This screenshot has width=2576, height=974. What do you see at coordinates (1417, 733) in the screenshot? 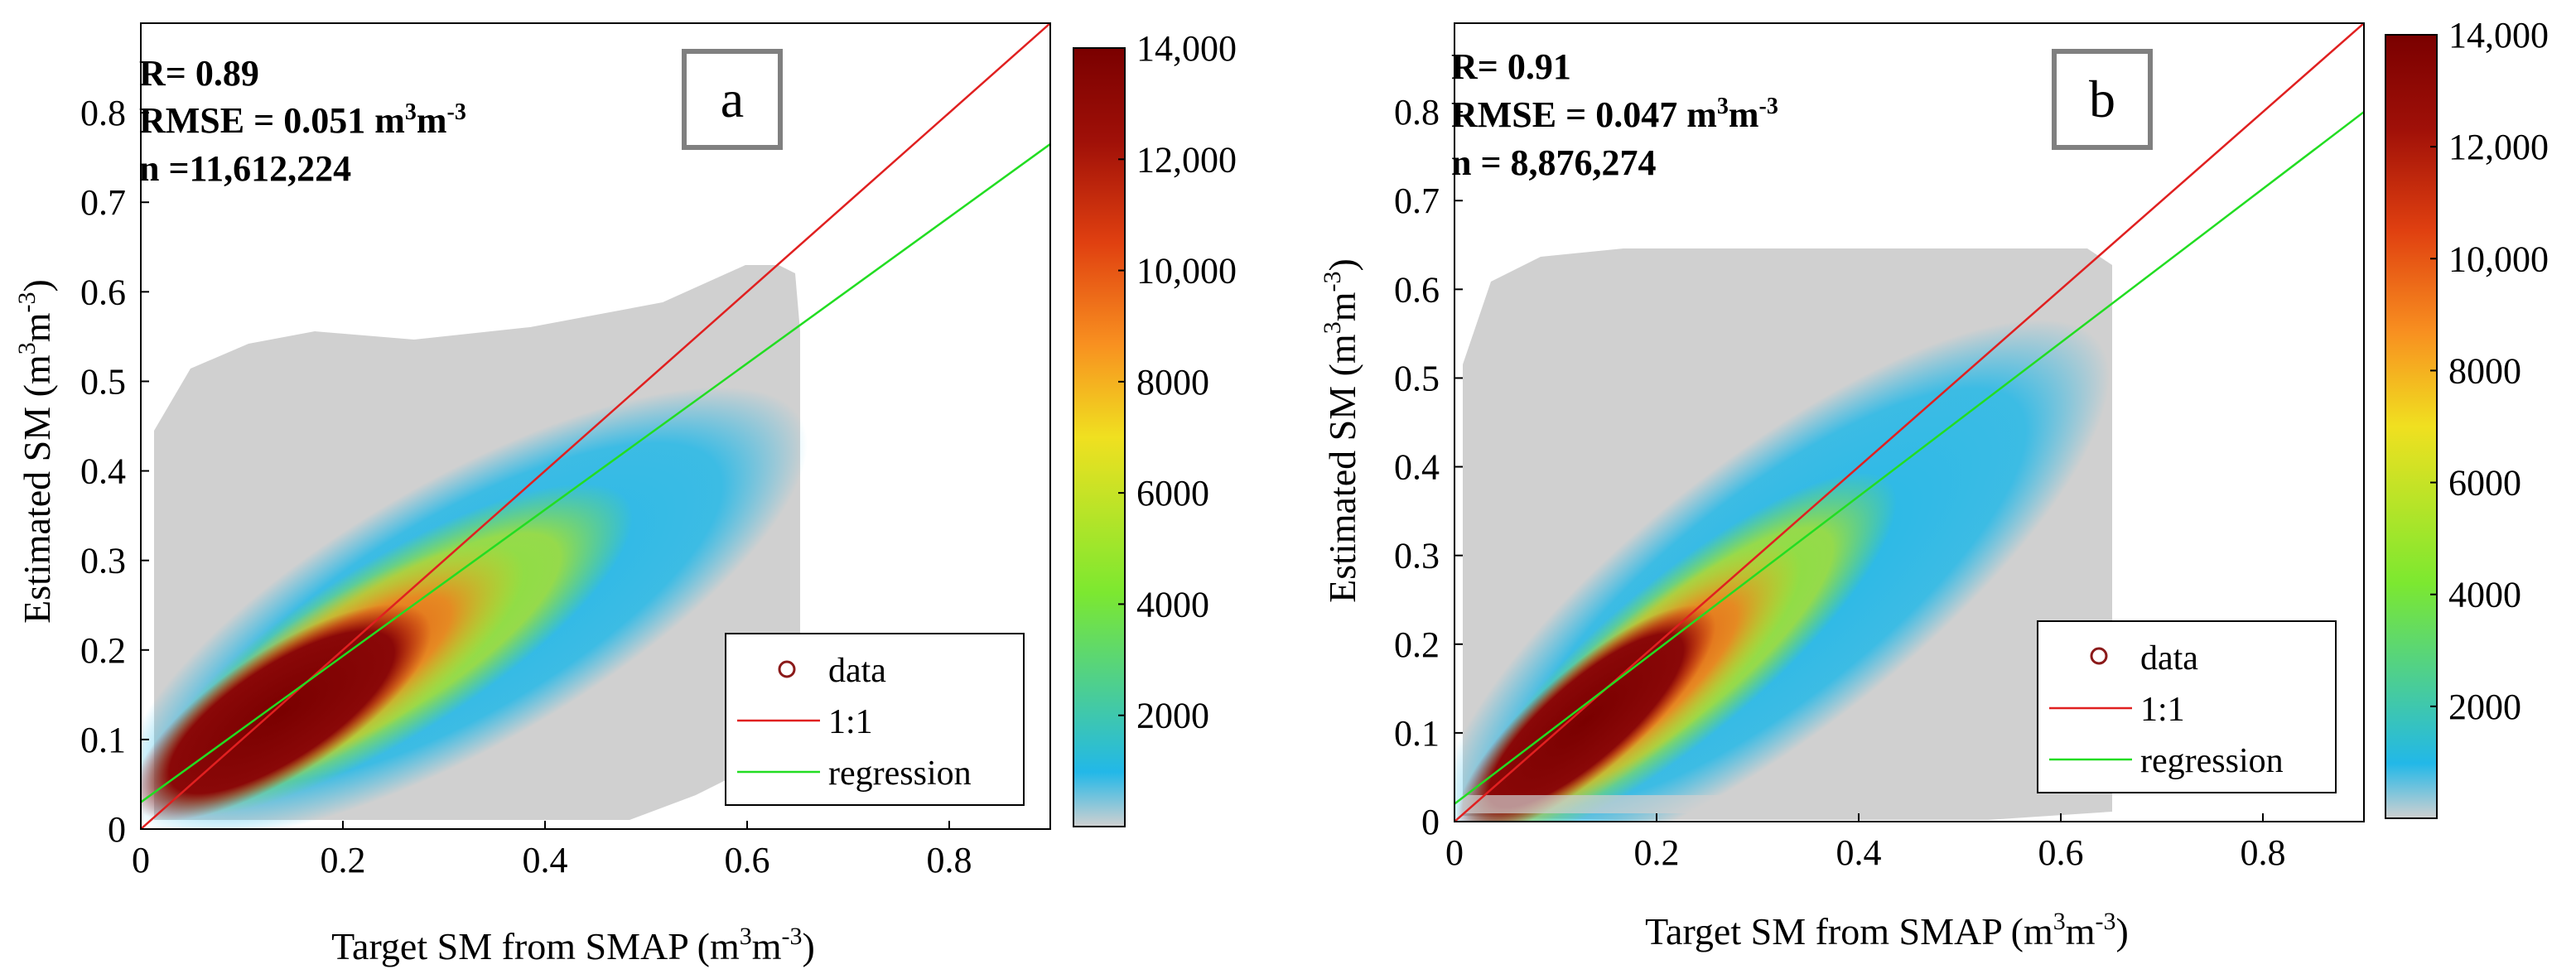
I see `panel-b-ytick-label: 0.1` at bounding box center [1417, 733].